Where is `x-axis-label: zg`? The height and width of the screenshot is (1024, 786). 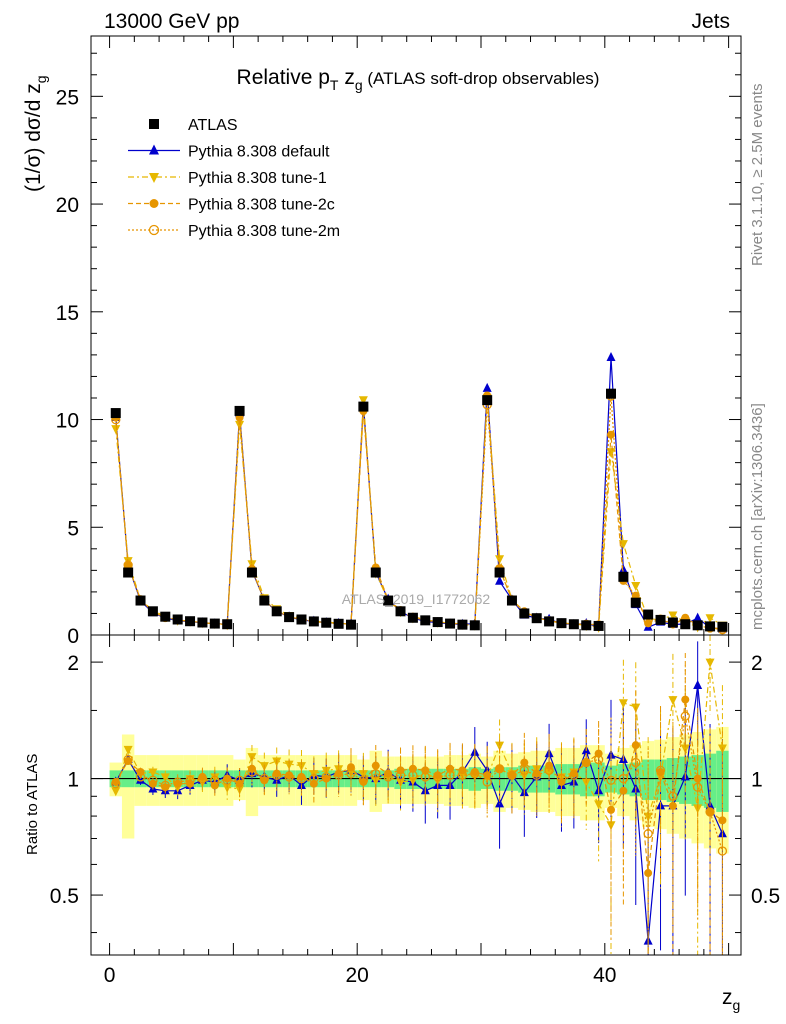
x-axis-label: zg is located at coordinates (731, 999).